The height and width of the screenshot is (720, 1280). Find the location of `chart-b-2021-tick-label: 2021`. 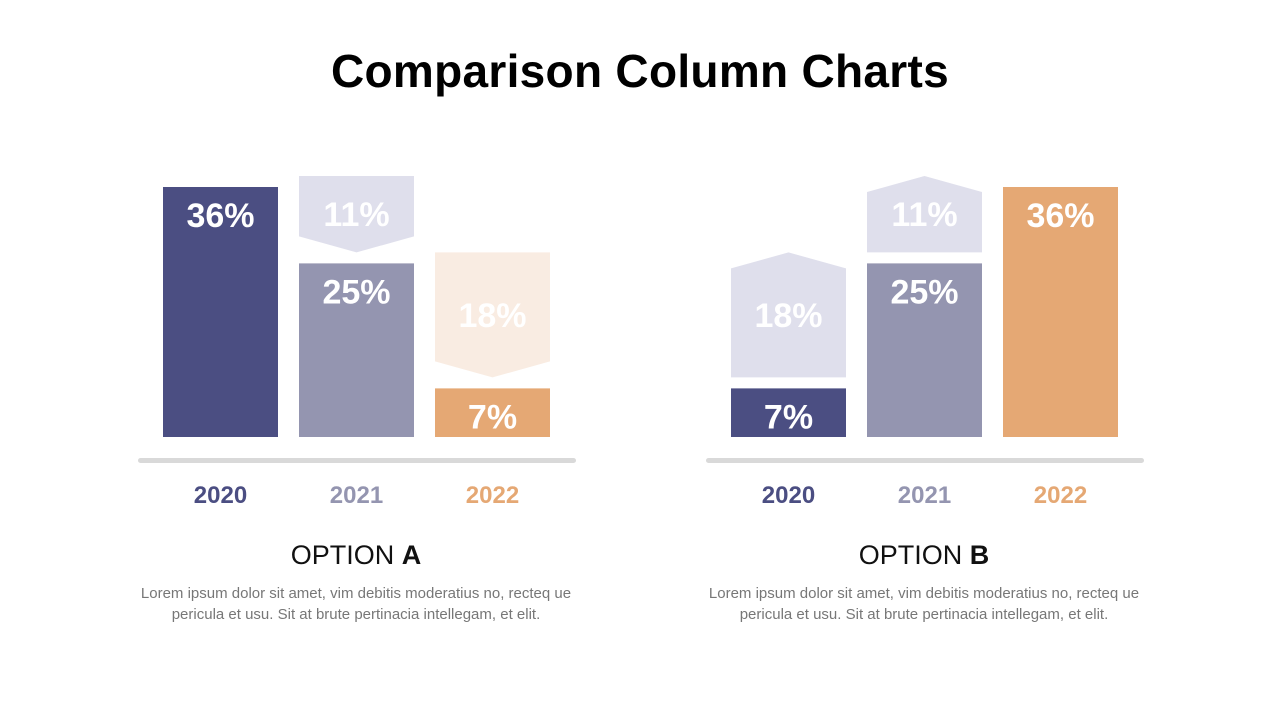

chart-b-2021-tick-label: 2021 is located at coordinates (924, 495).